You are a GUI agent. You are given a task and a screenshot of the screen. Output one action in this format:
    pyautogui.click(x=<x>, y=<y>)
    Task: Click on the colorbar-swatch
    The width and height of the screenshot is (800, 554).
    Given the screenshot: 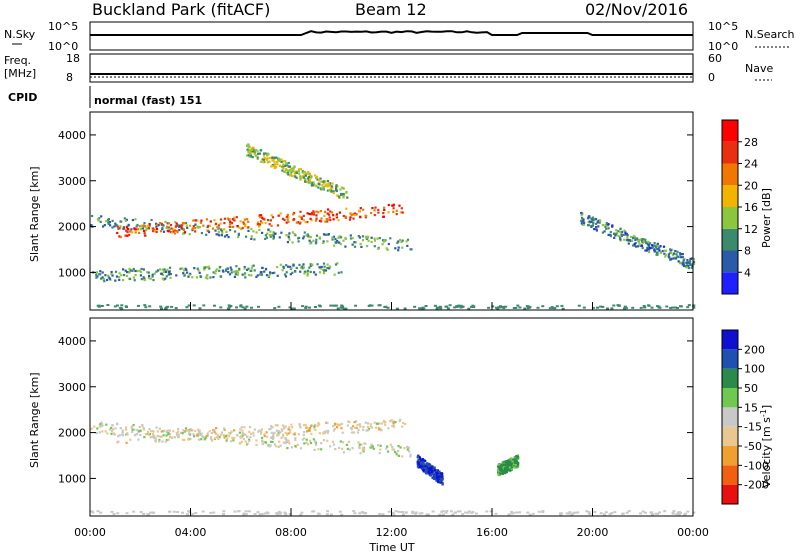 What is the action you would take?
    pyautogui.click(x=730, y=359)
    